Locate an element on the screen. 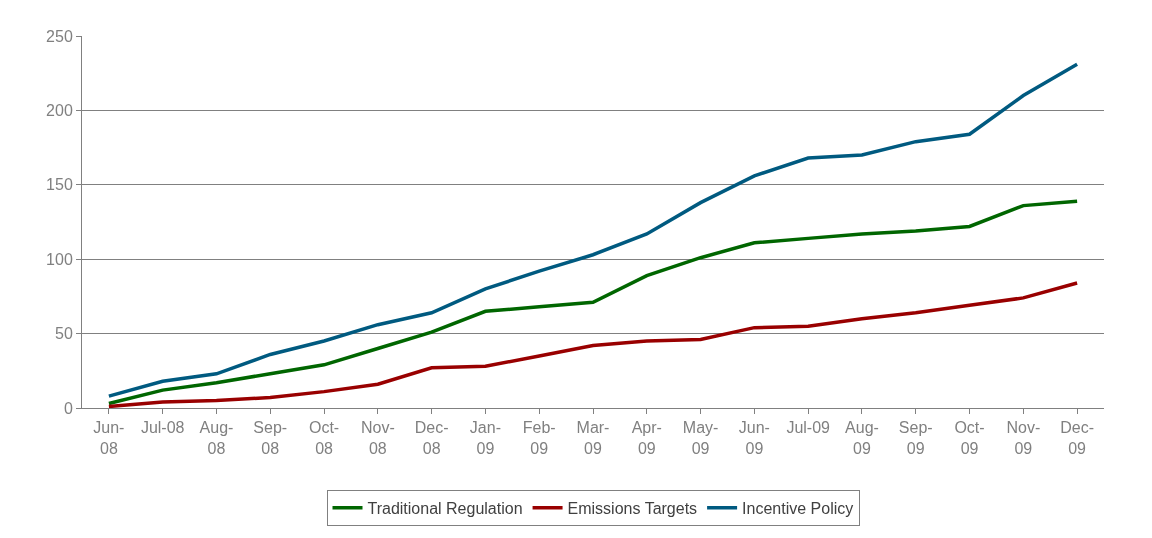 Image resolution: width=1152 pixels, height=538 pixels. x-tick-label: Sep- 09 is located at coordinates (915, 438).